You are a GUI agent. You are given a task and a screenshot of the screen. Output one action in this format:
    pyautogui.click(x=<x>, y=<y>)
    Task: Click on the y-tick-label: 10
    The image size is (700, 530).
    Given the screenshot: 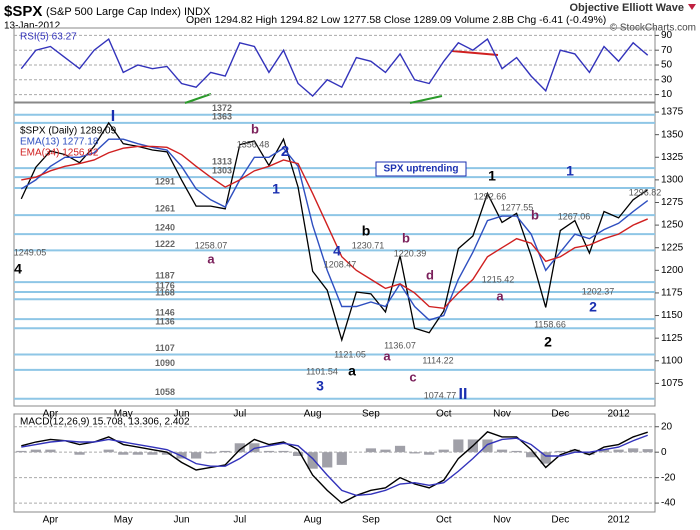 What is the action you would take?
    pyautogui.click(x=667, y=94)
    